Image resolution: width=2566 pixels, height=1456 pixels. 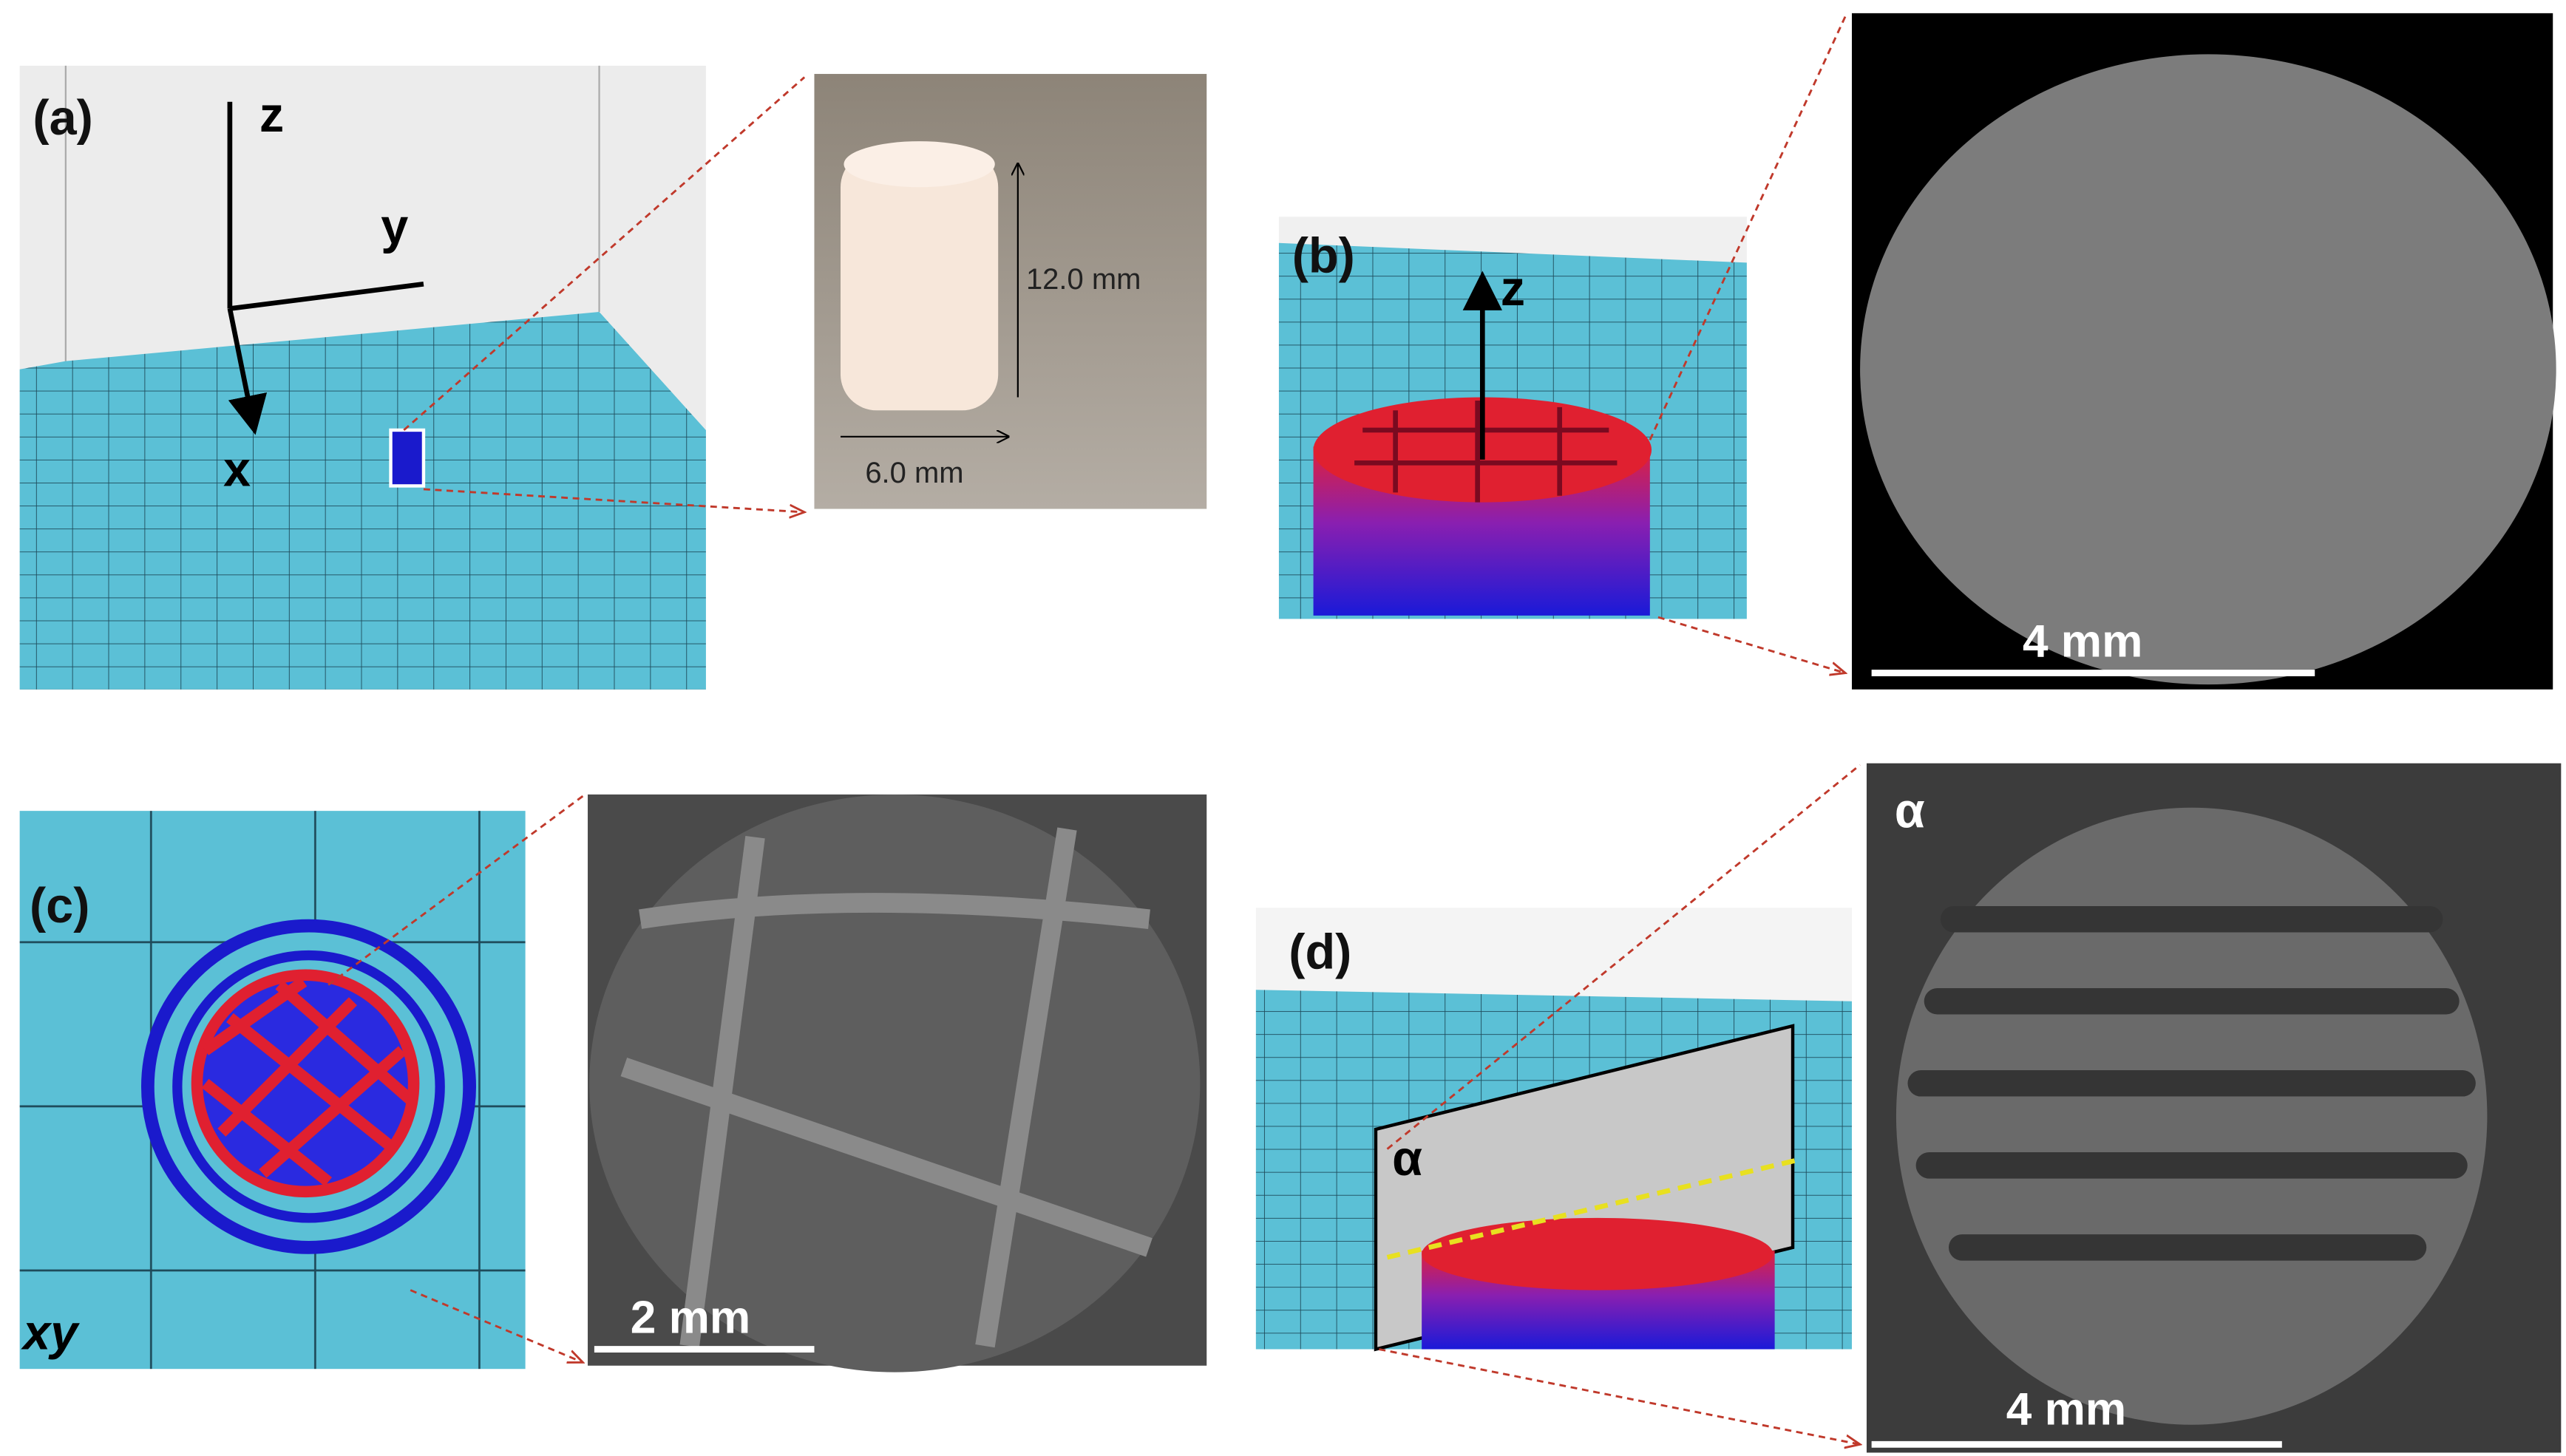 I want to click on section-line, so click(x=1595, y=1208).